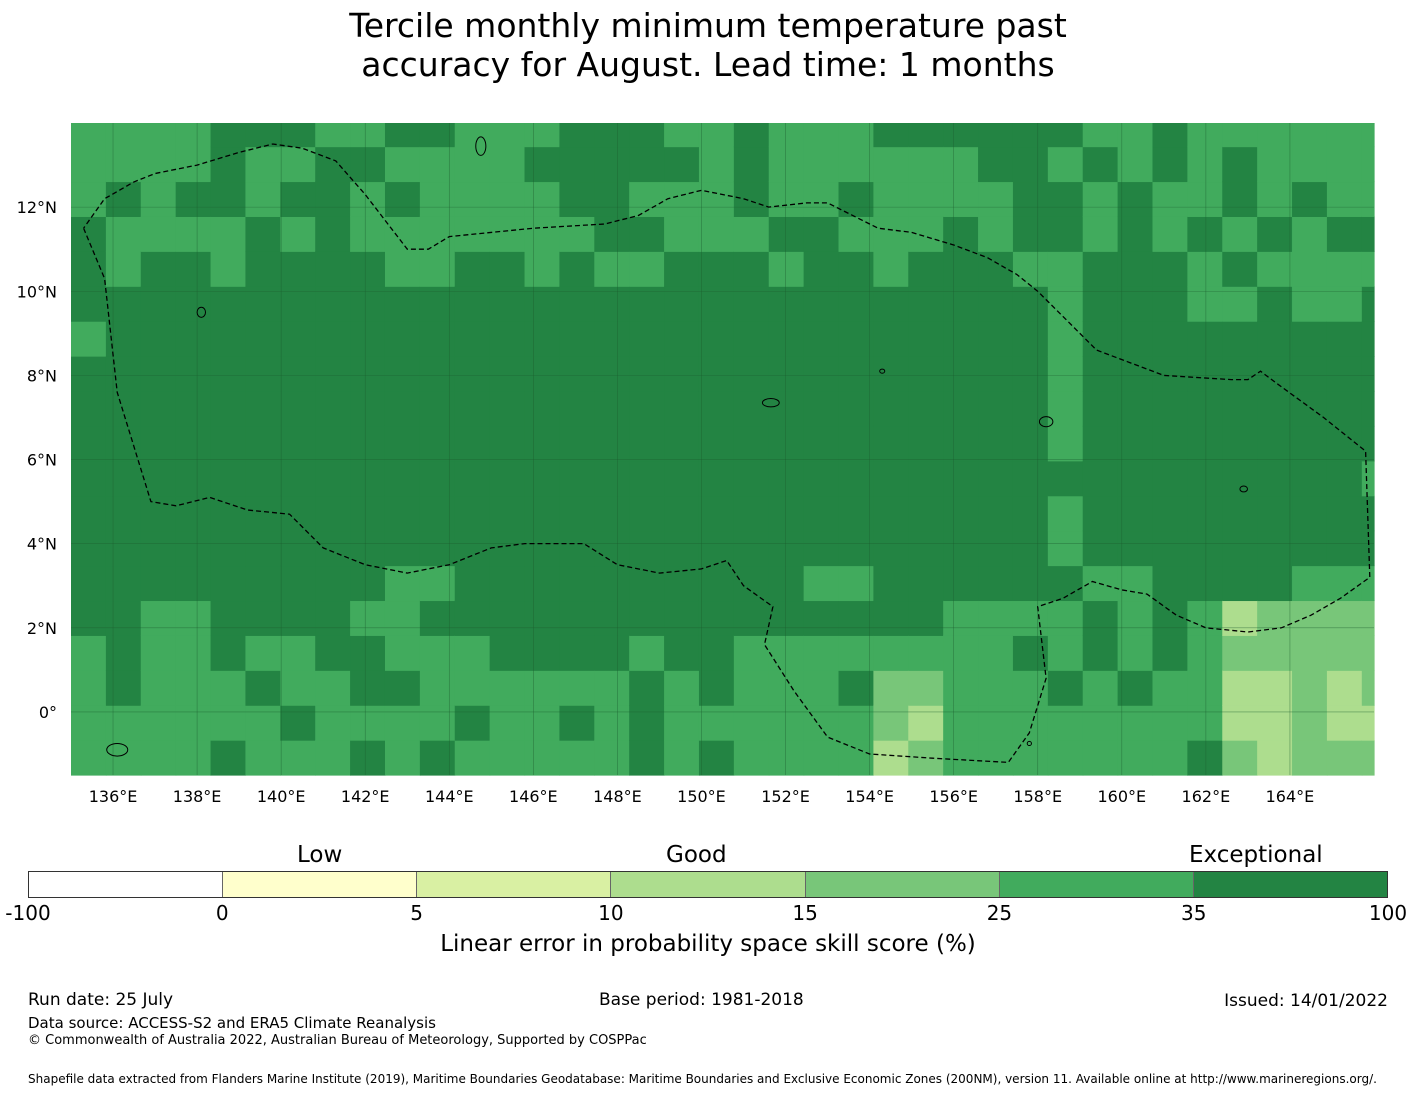  Describe the element at coordinates (1388, 913) in the screenshot. I see `colorbar-tick-label: 100` at that location.